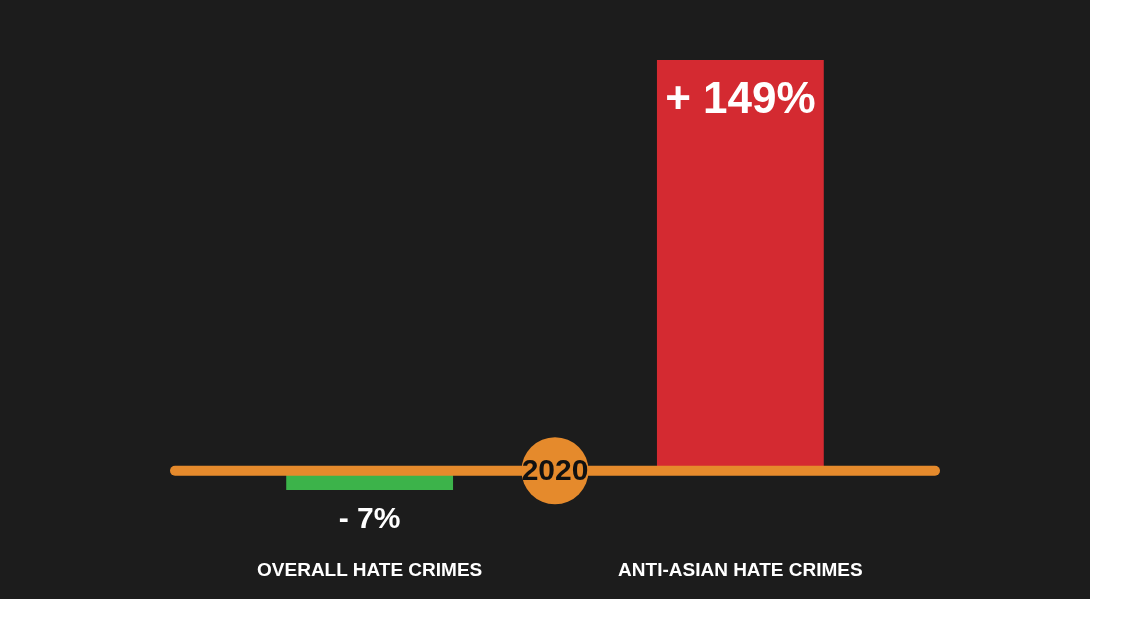 This screenshot has width=1140, height=641. Describe the element at coordinates (369, 517) in the screenshot. I see `data-label: - 7%` at that location.